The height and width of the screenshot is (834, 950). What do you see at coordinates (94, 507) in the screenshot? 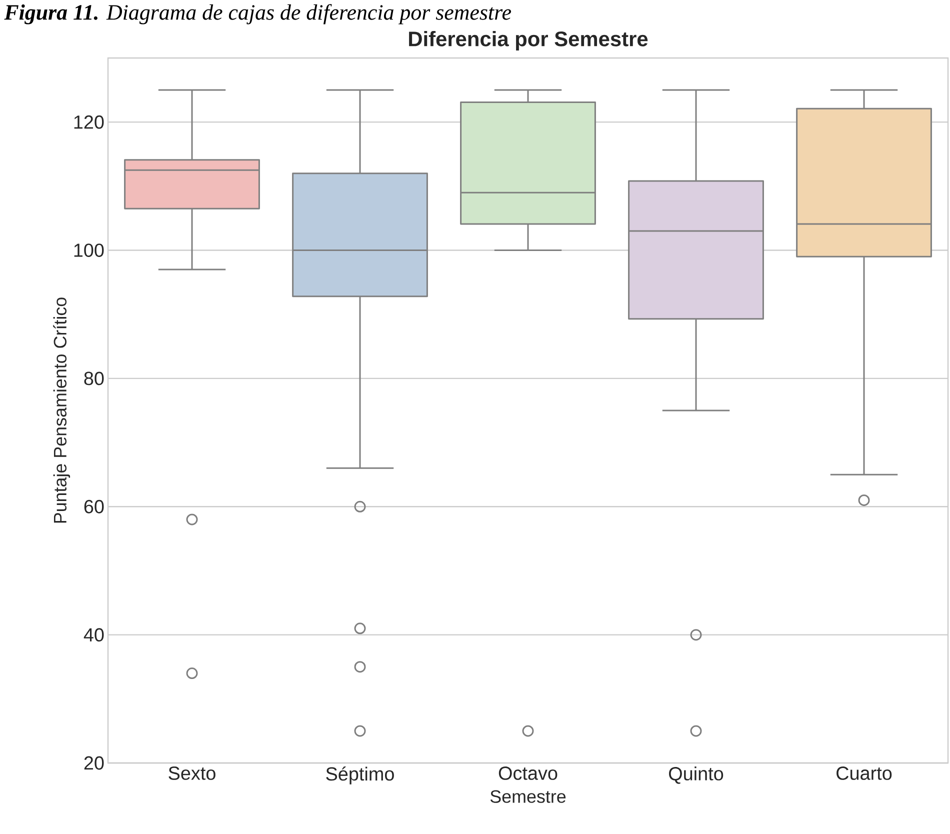
I see `y-tick-label: 60` at bounding box center [94, 507].